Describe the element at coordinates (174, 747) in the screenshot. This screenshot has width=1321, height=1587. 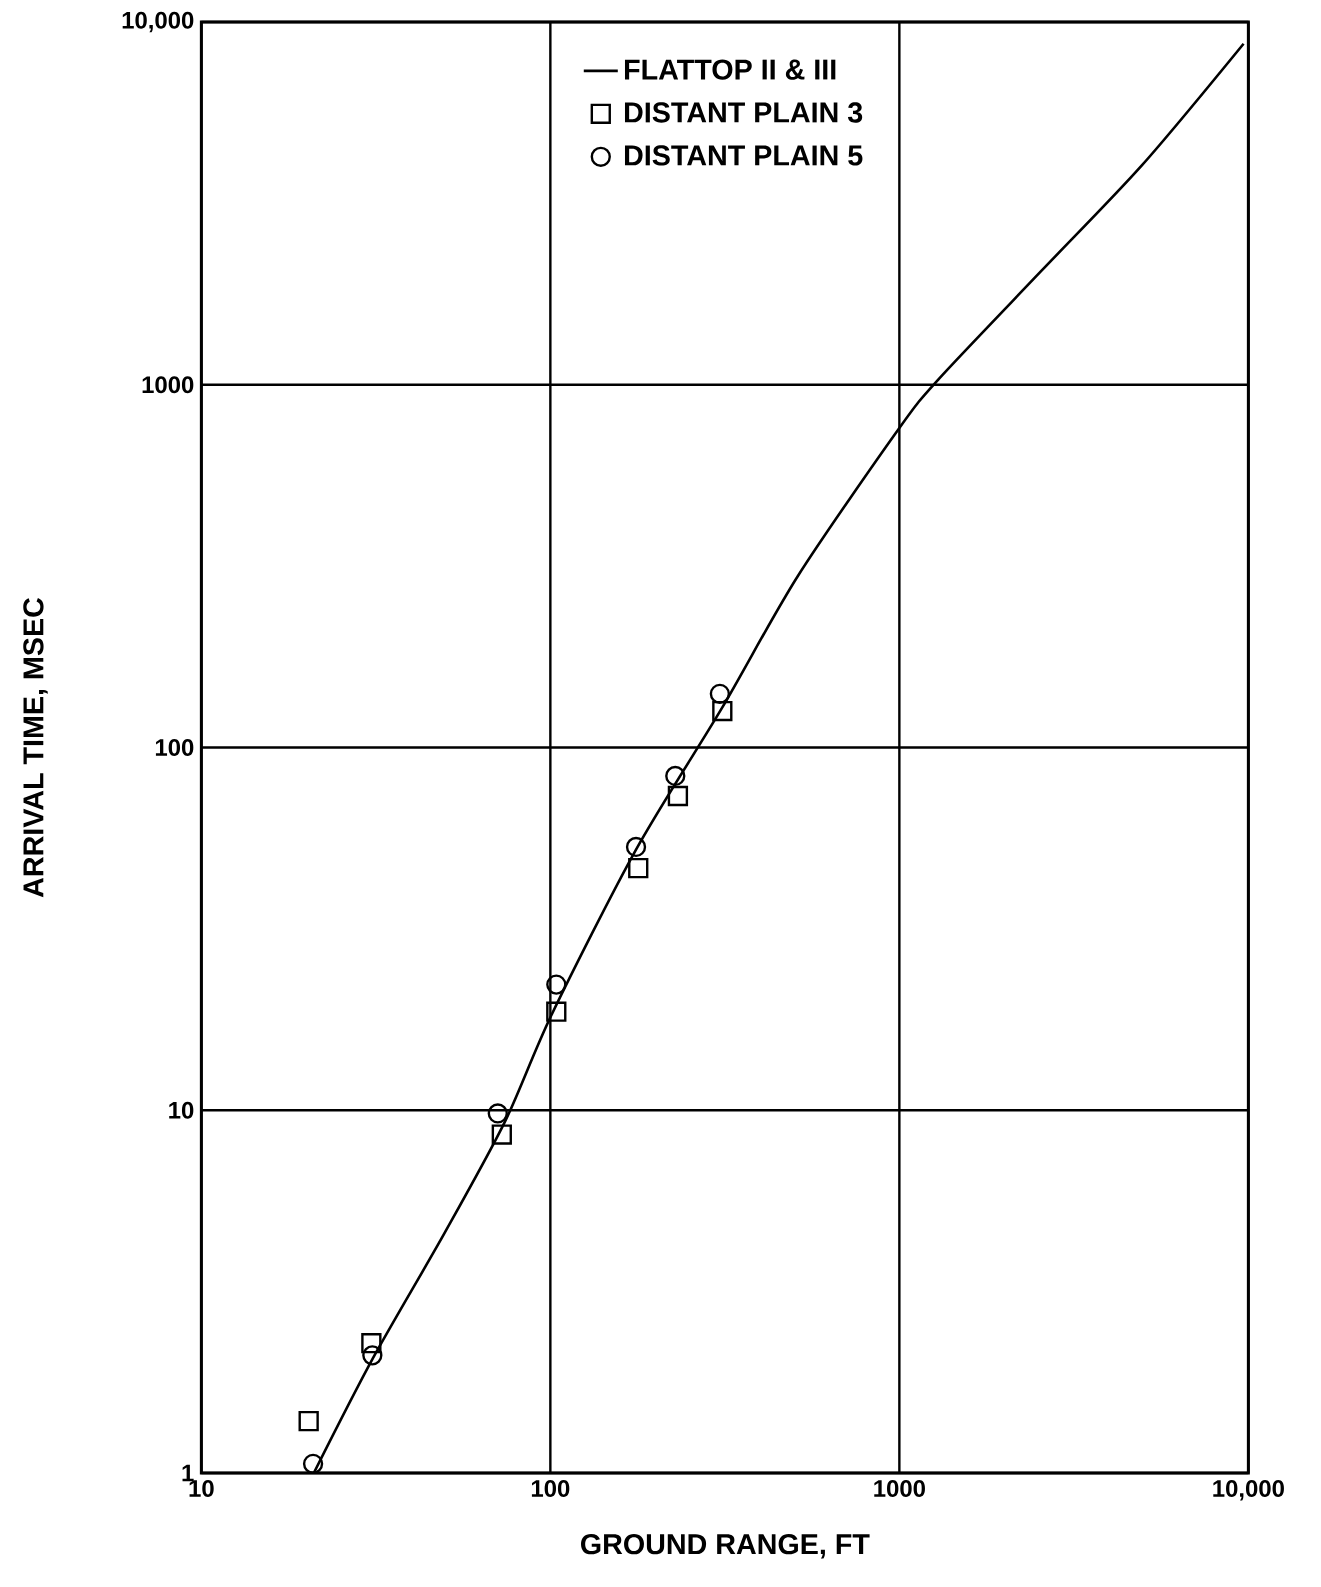
I see `y-tick-label: 100` at that location.